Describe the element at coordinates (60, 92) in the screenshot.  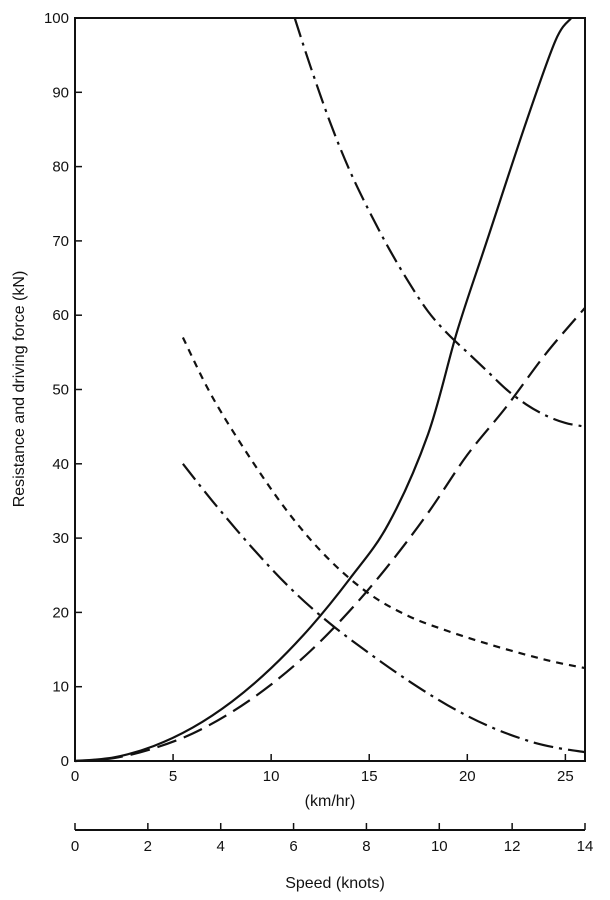
I see `y-tick-label: 90` at that location.